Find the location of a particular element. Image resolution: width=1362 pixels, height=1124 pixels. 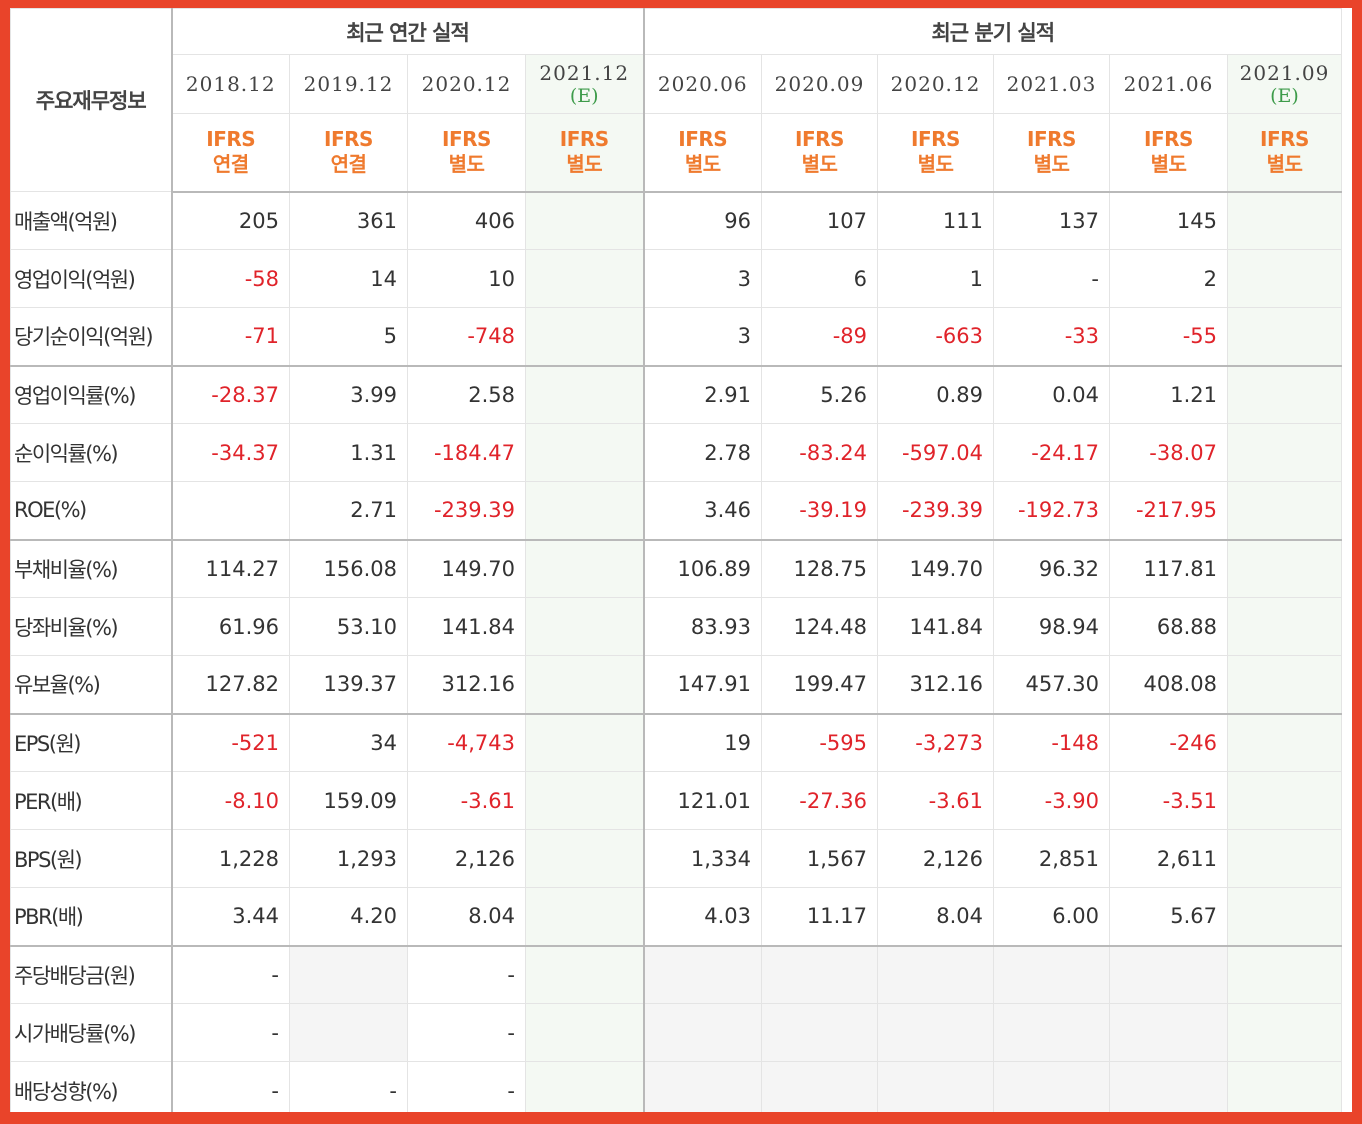

table-cell: 408.08 is located at coordinates (1168, 684).